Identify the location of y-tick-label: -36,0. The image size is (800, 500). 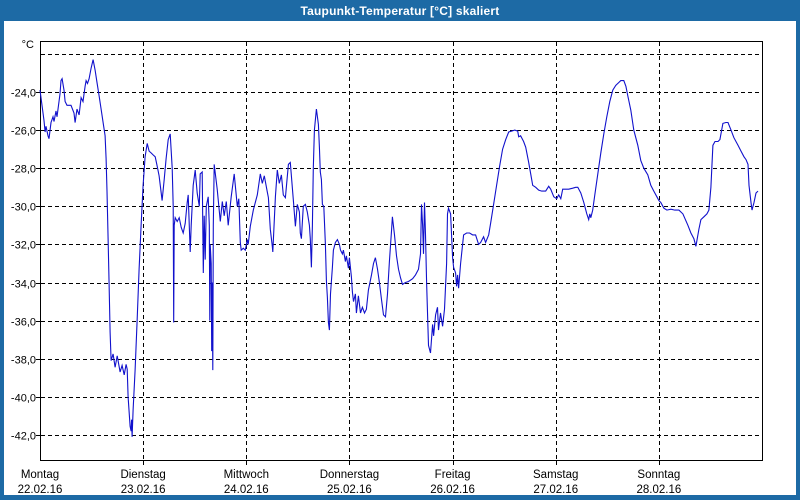
(23, 323).